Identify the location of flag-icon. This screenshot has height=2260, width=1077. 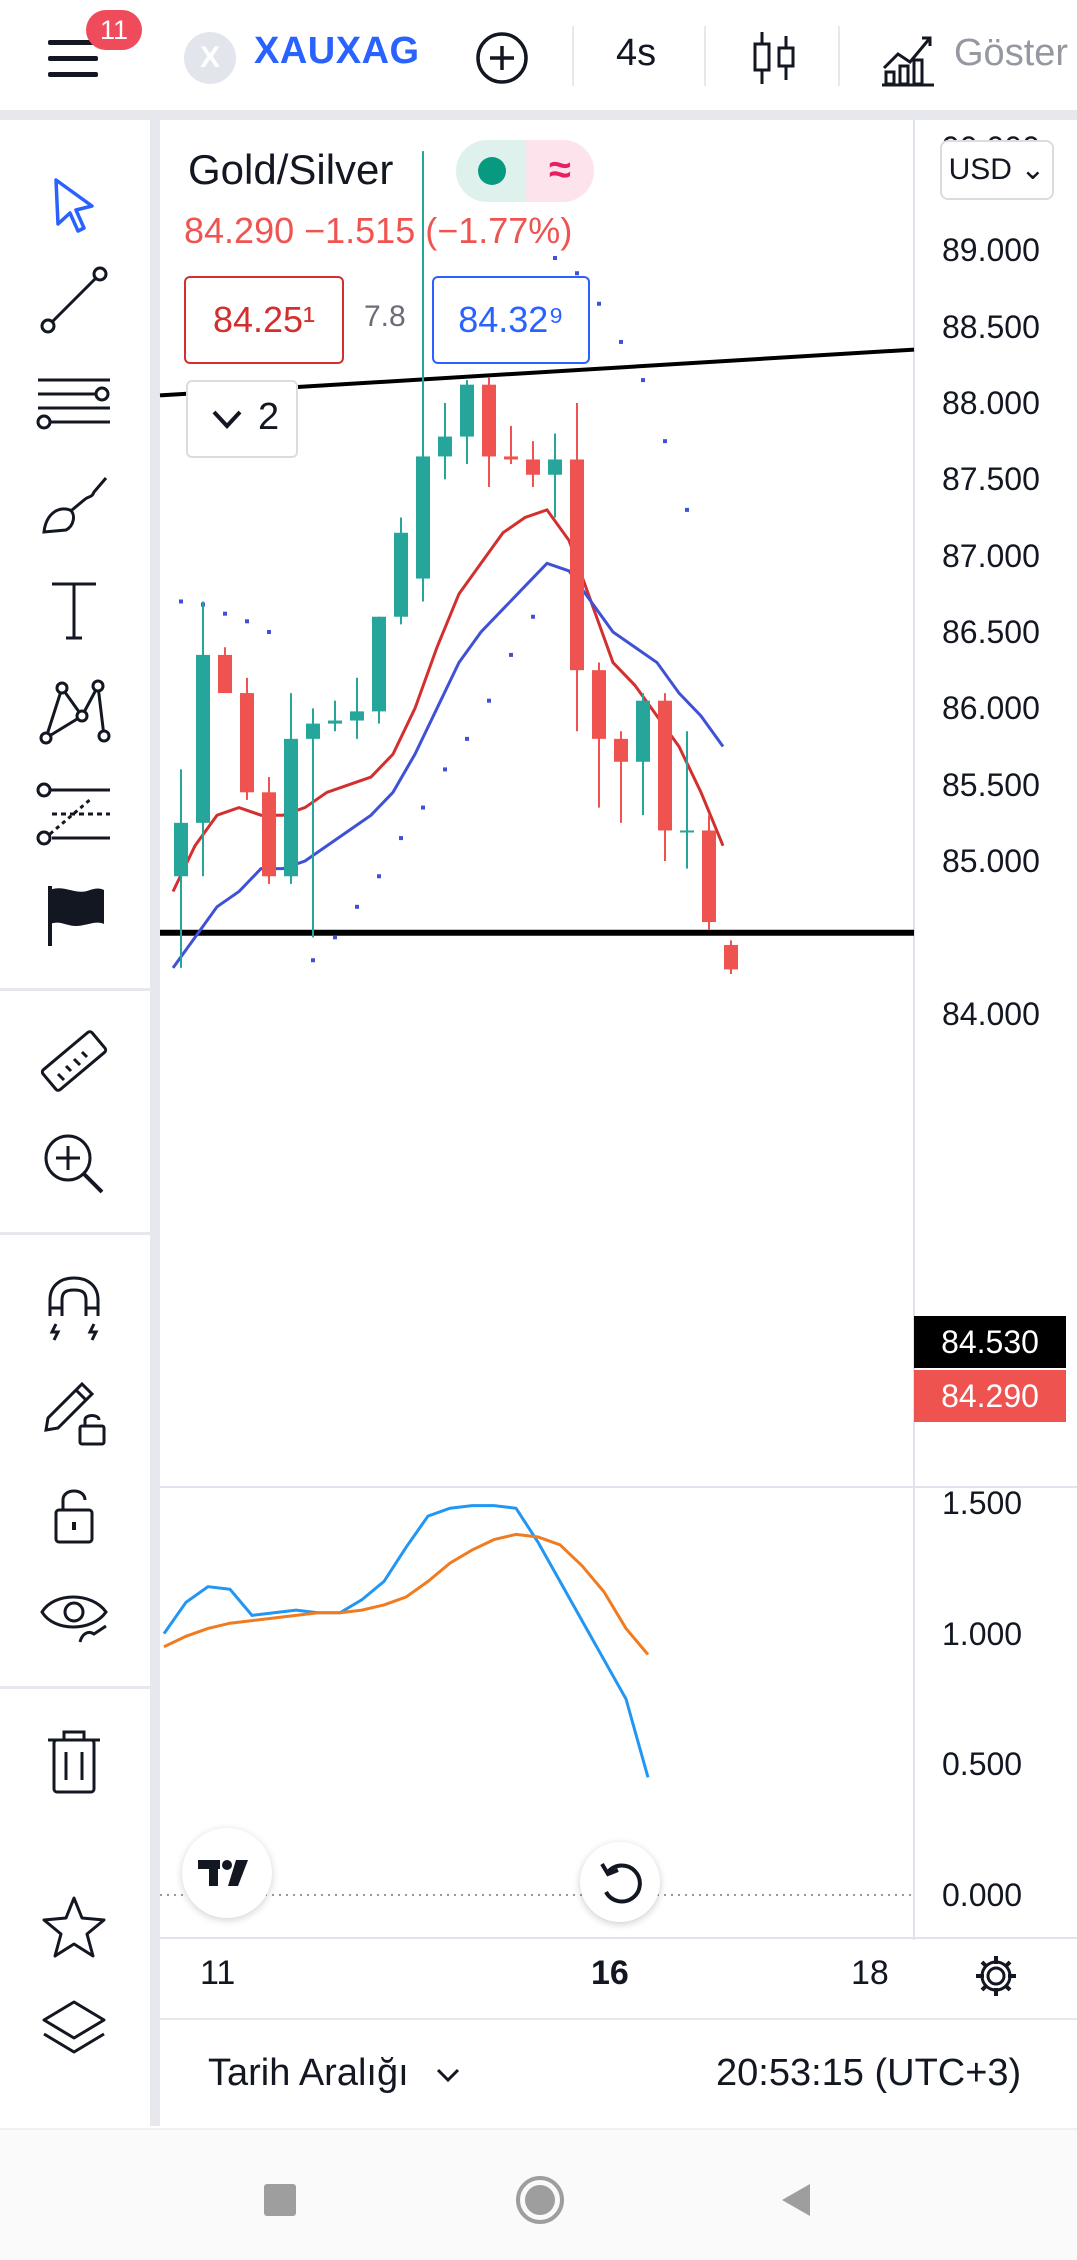
(74, 914).